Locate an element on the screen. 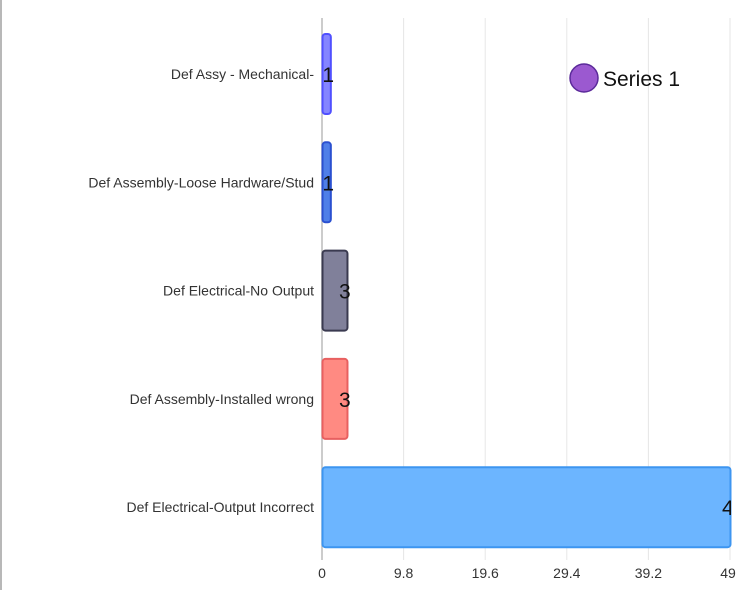  category-label: Def Electrical-No Output is located at coordinates (238, 291).